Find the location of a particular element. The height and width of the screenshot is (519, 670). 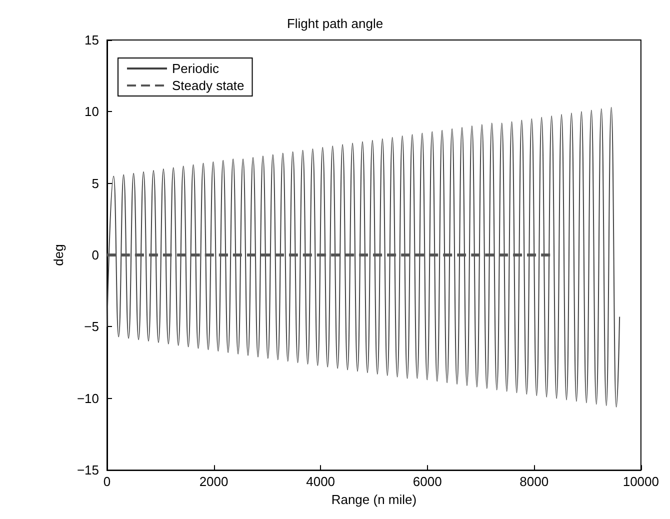

y-tick-label: 0 is located at coordinates (95, 255).